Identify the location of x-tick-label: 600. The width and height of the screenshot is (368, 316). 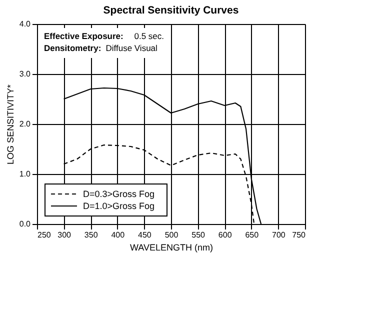
(225, 235).